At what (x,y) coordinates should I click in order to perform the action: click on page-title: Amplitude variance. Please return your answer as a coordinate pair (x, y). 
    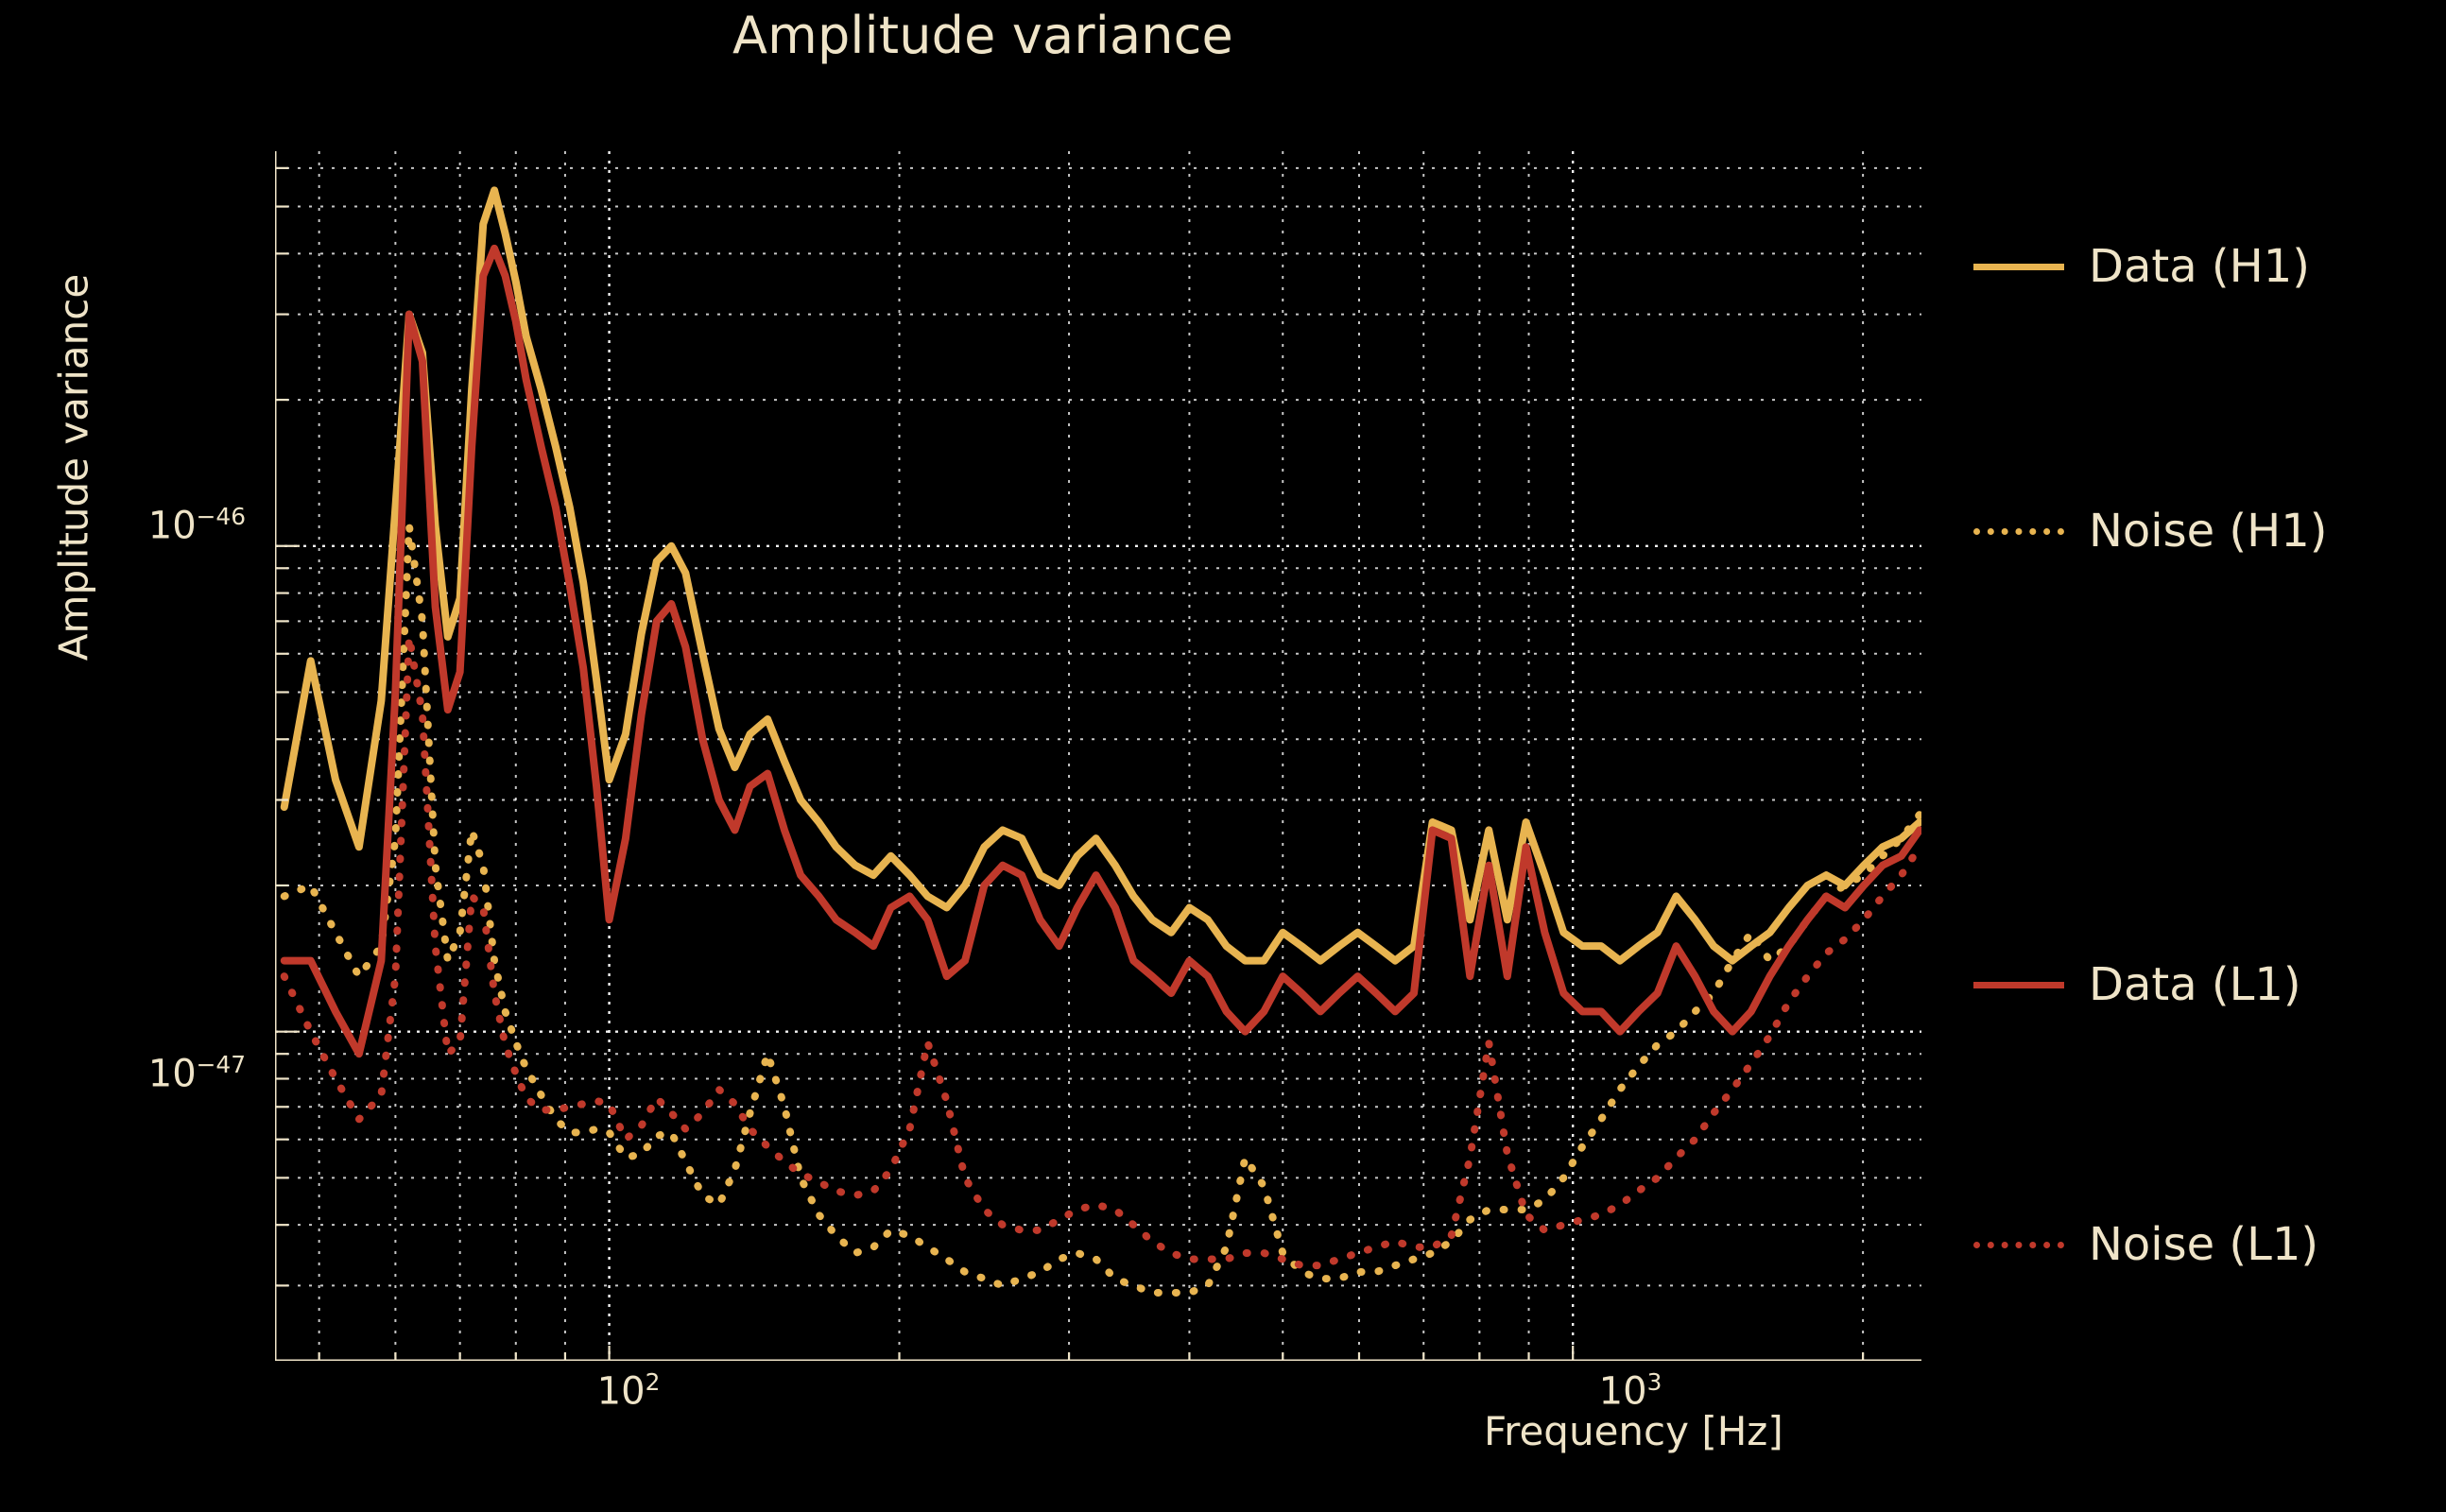
    Looking at the image, I should click on (983, 35).